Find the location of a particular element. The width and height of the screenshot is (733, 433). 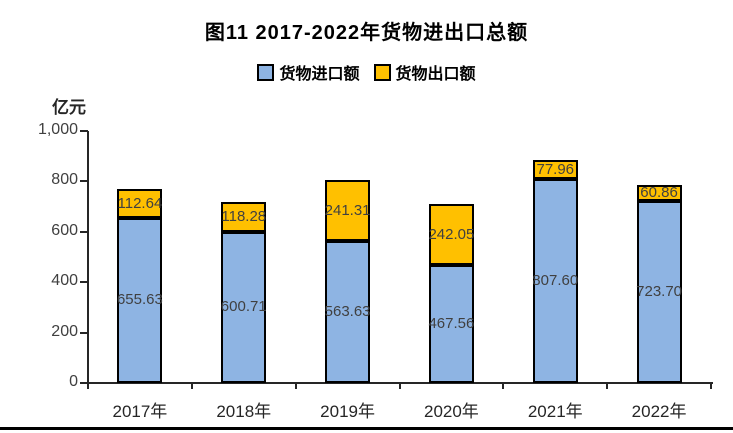

y-tick-label: 800 is located at coordinates (64, 180).